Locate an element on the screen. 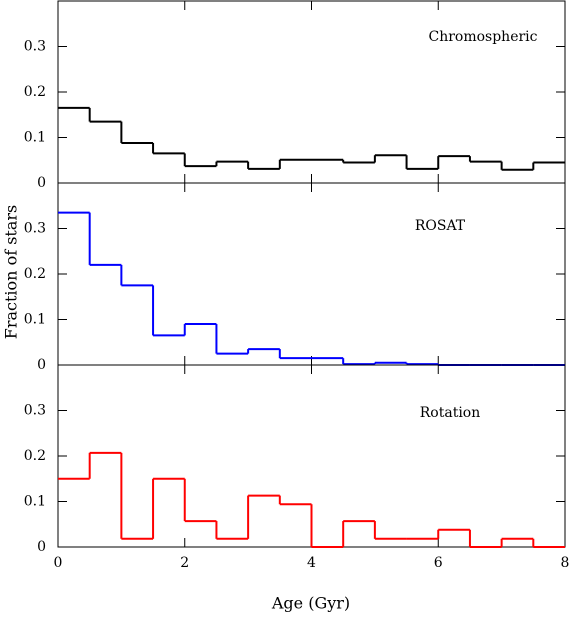 Image resolution: width=569 pixels, height=618 pixels. x-axis-label: Age (Gyr) is located at coordinates (310, 603).